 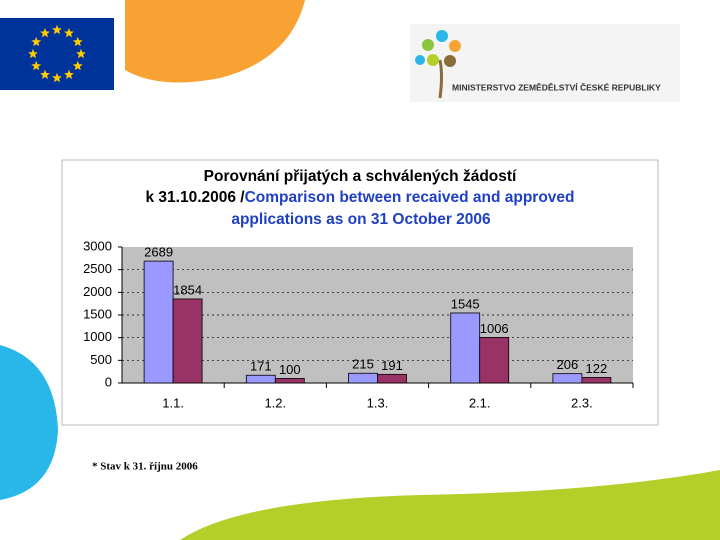 I want to click on value-label: 1545, so click(x=465, y=303).